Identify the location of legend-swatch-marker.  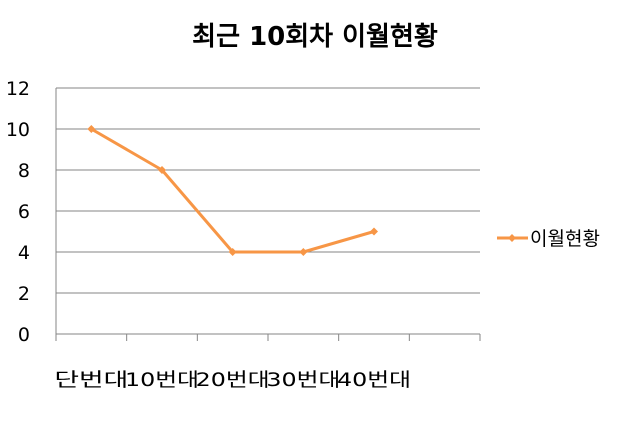
(512, 238).